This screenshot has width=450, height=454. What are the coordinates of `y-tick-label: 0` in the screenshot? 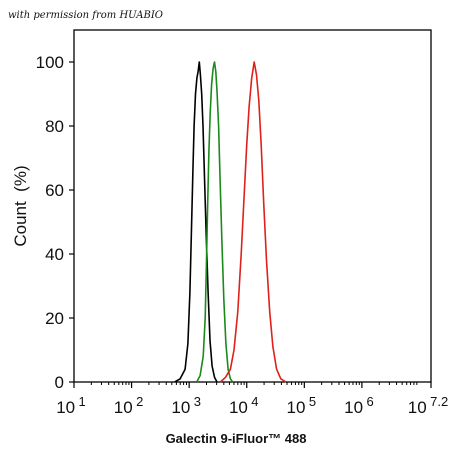 It's located at (59, 382).